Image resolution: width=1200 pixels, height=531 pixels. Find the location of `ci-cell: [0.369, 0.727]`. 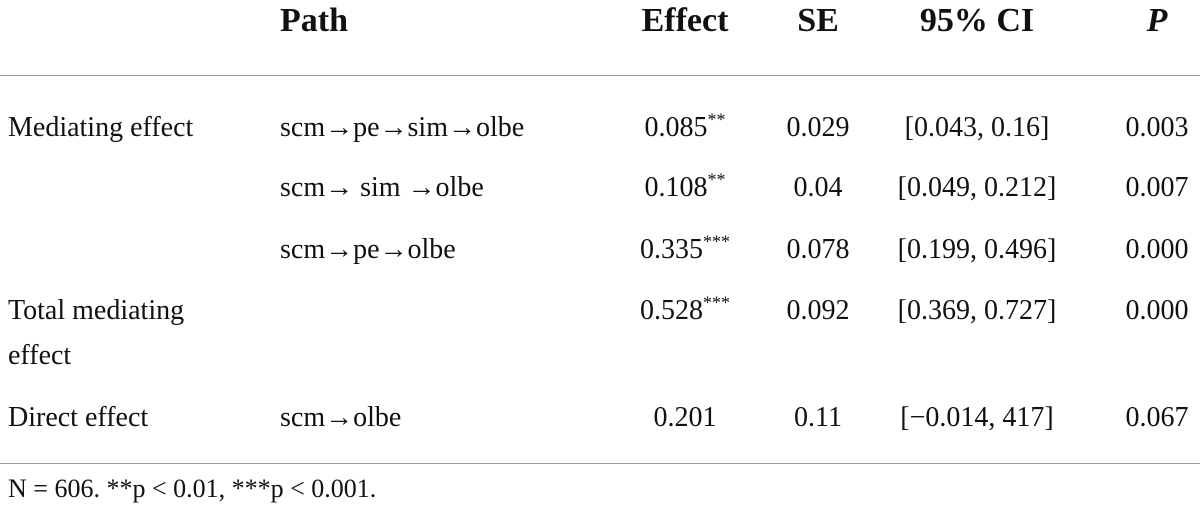

ci-cell: [0.369, 0.727] is located at coordinates (977, 310).